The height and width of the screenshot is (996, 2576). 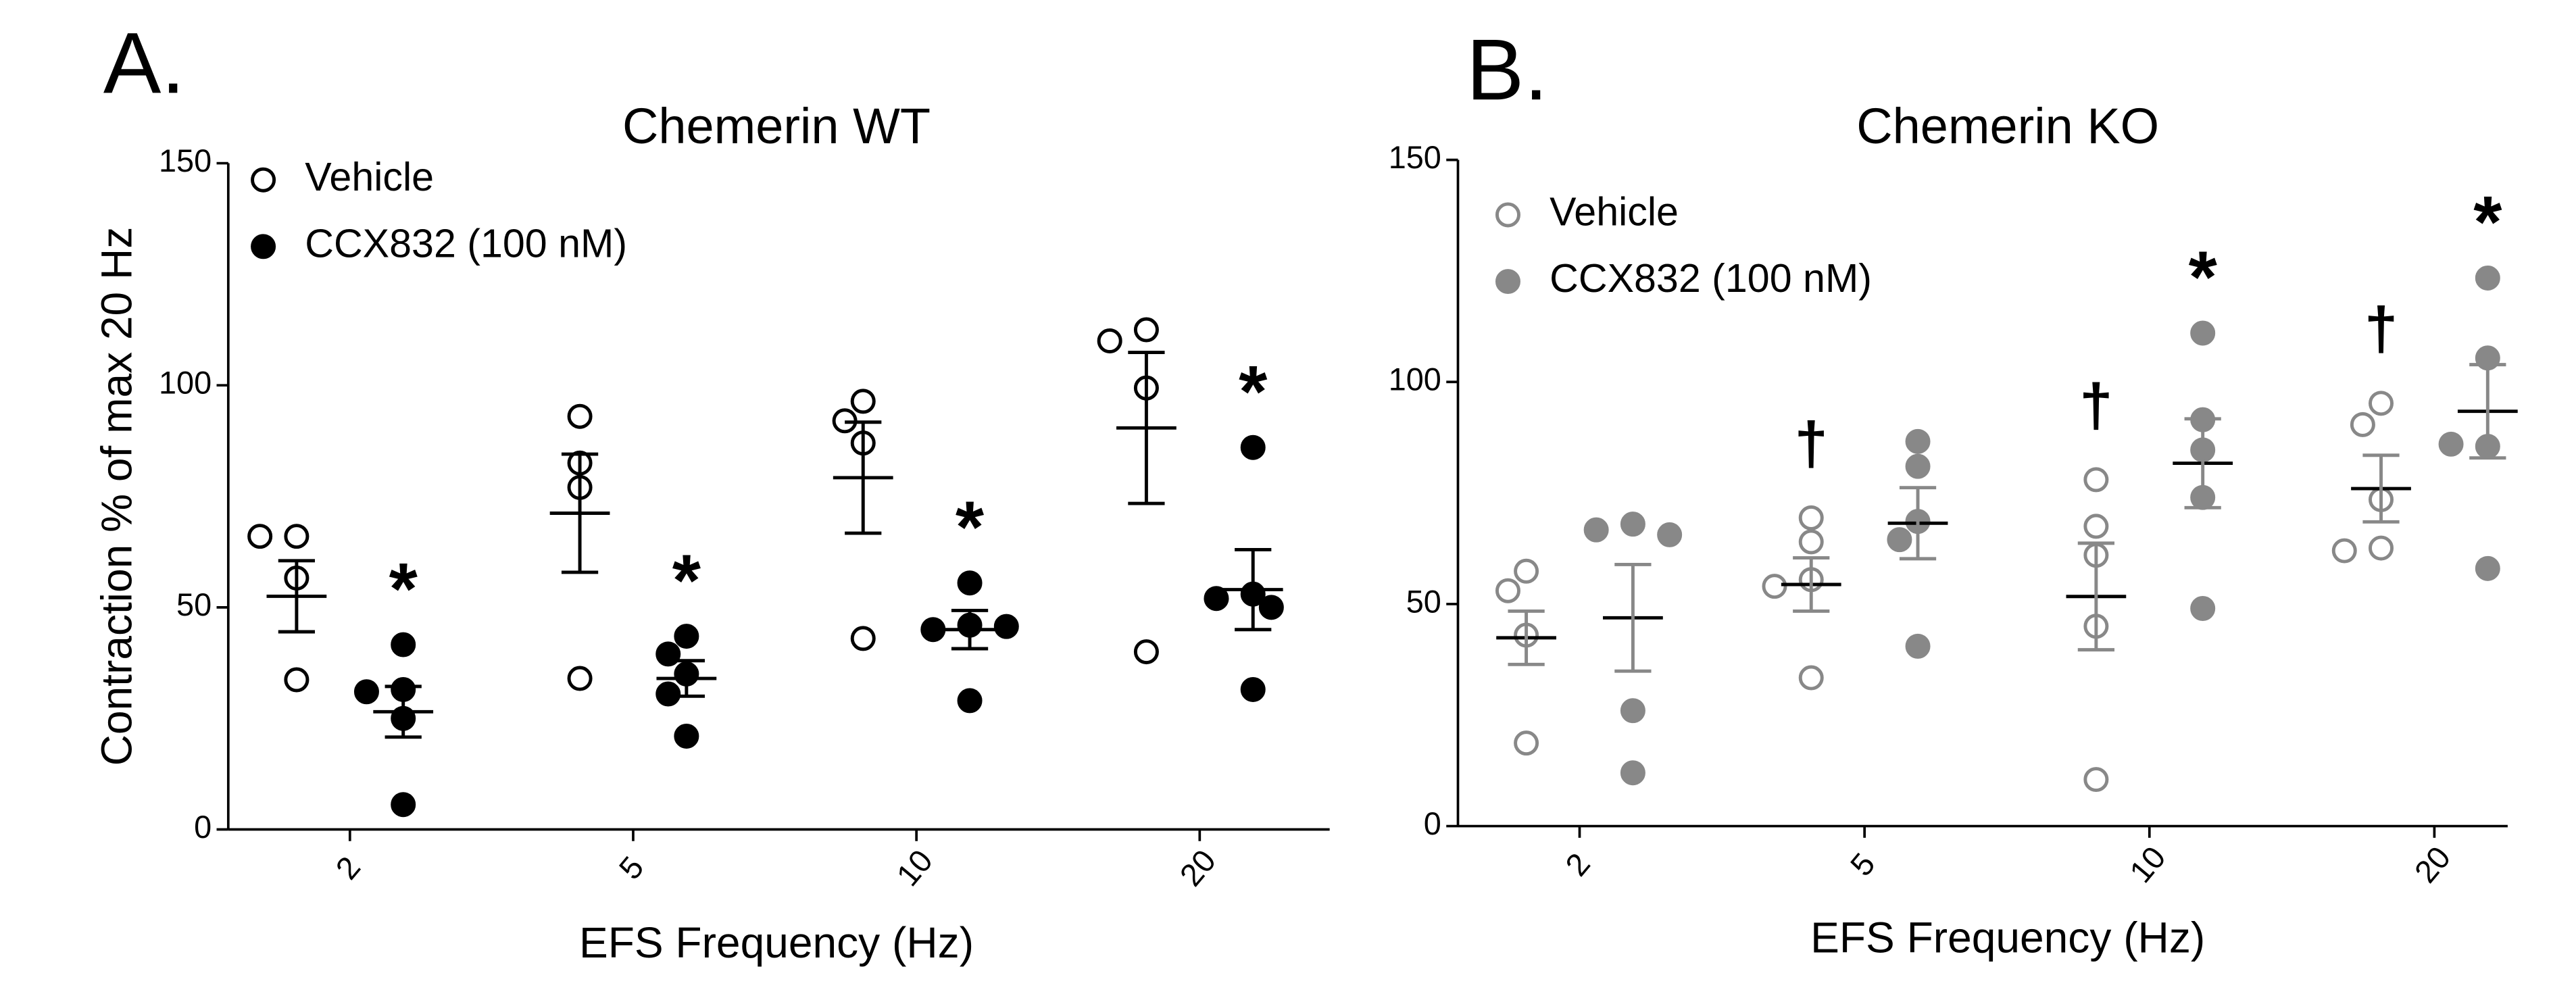 I want to click on panel-label: B., so click(x=1507, y=70).